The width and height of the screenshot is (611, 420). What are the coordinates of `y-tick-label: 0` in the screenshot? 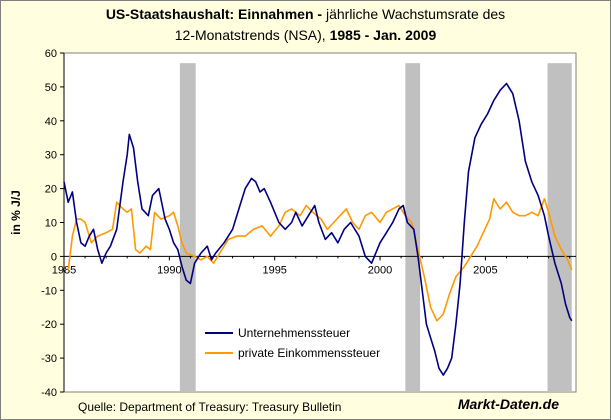 It's located at (54, 257).